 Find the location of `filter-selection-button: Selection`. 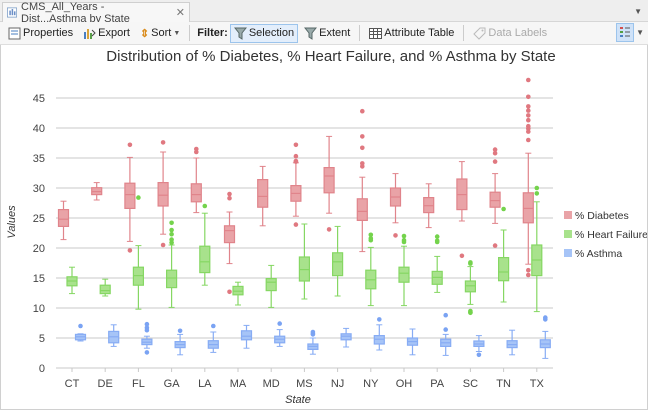

filter-selection-button: Selection is located at coordinates (264, 33).